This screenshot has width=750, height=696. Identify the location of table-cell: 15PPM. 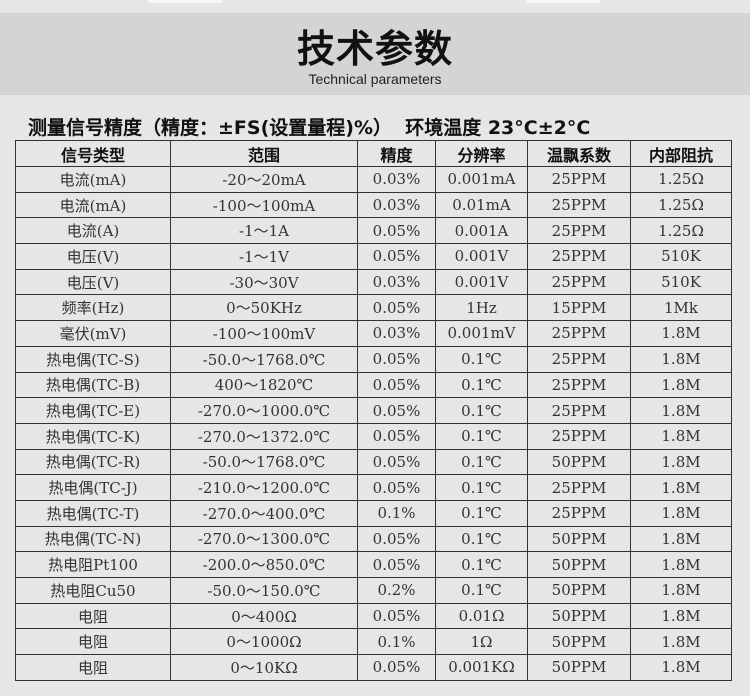
(579, 308).